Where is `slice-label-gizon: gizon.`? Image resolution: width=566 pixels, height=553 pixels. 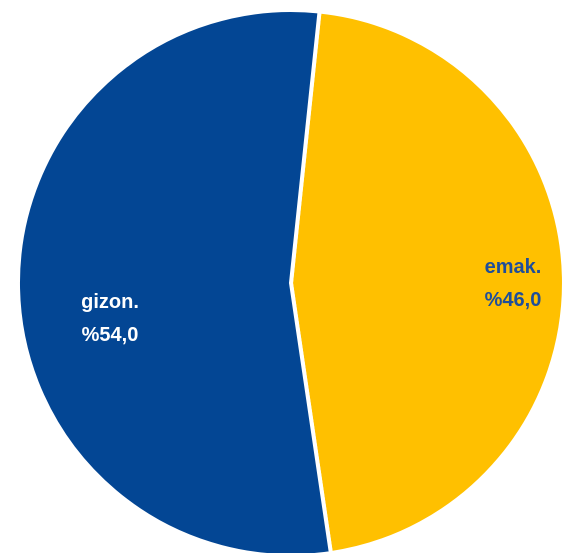
slice-label-gizon: gizon. is located at coordinates (110, 302).